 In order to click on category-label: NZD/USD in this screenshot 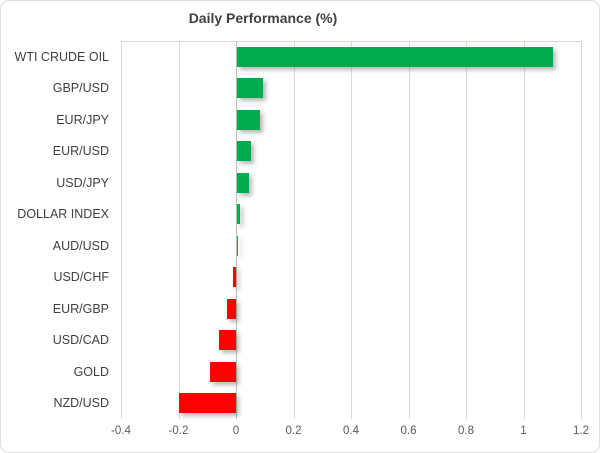, I will do `click(81, 403)`.